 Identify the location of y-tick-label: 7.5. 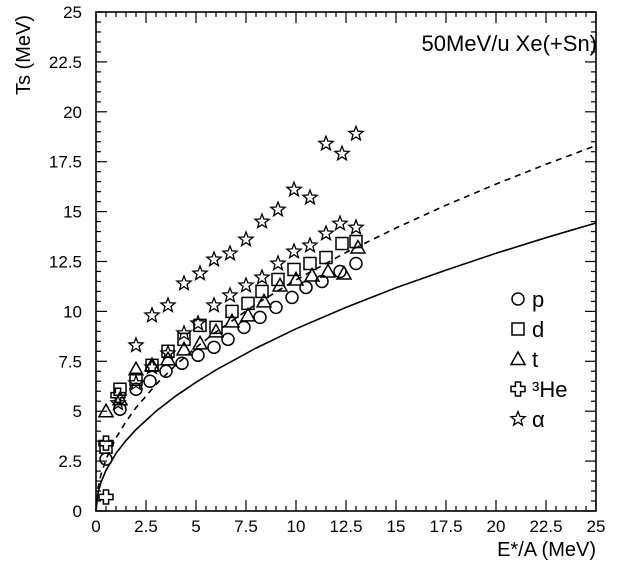
(70, 361).